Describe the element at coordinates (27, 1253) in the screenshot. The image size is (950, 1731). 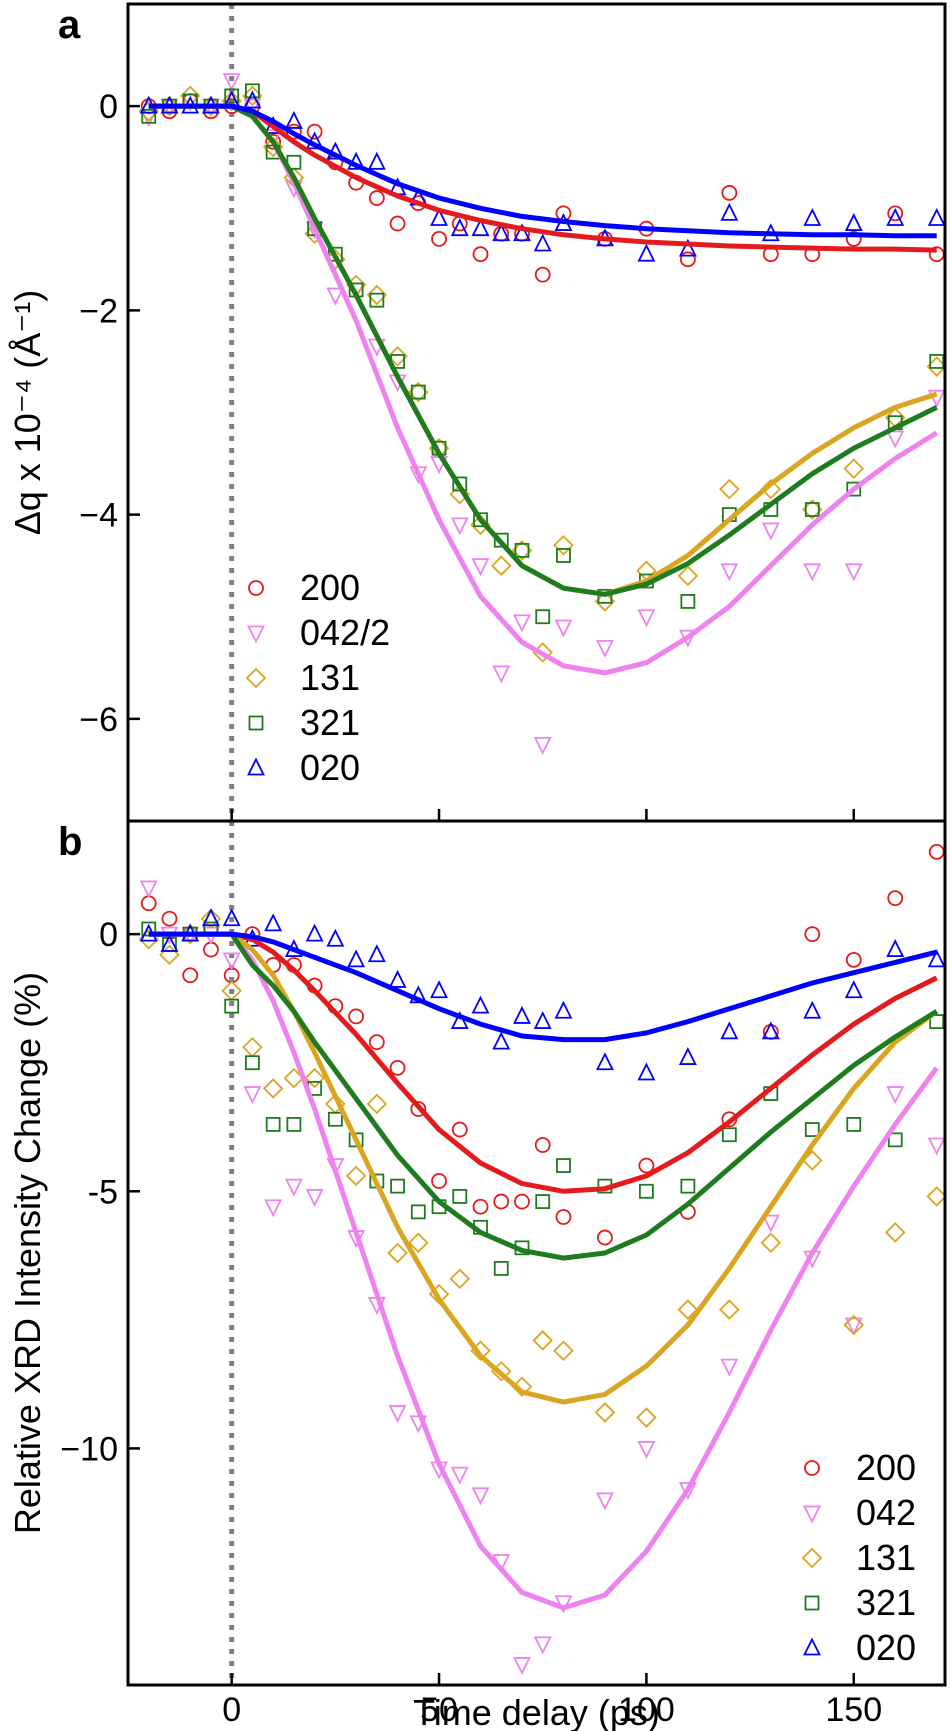
I see `y-axis-title: Relative XRD Intensity Change (%)` at that location.